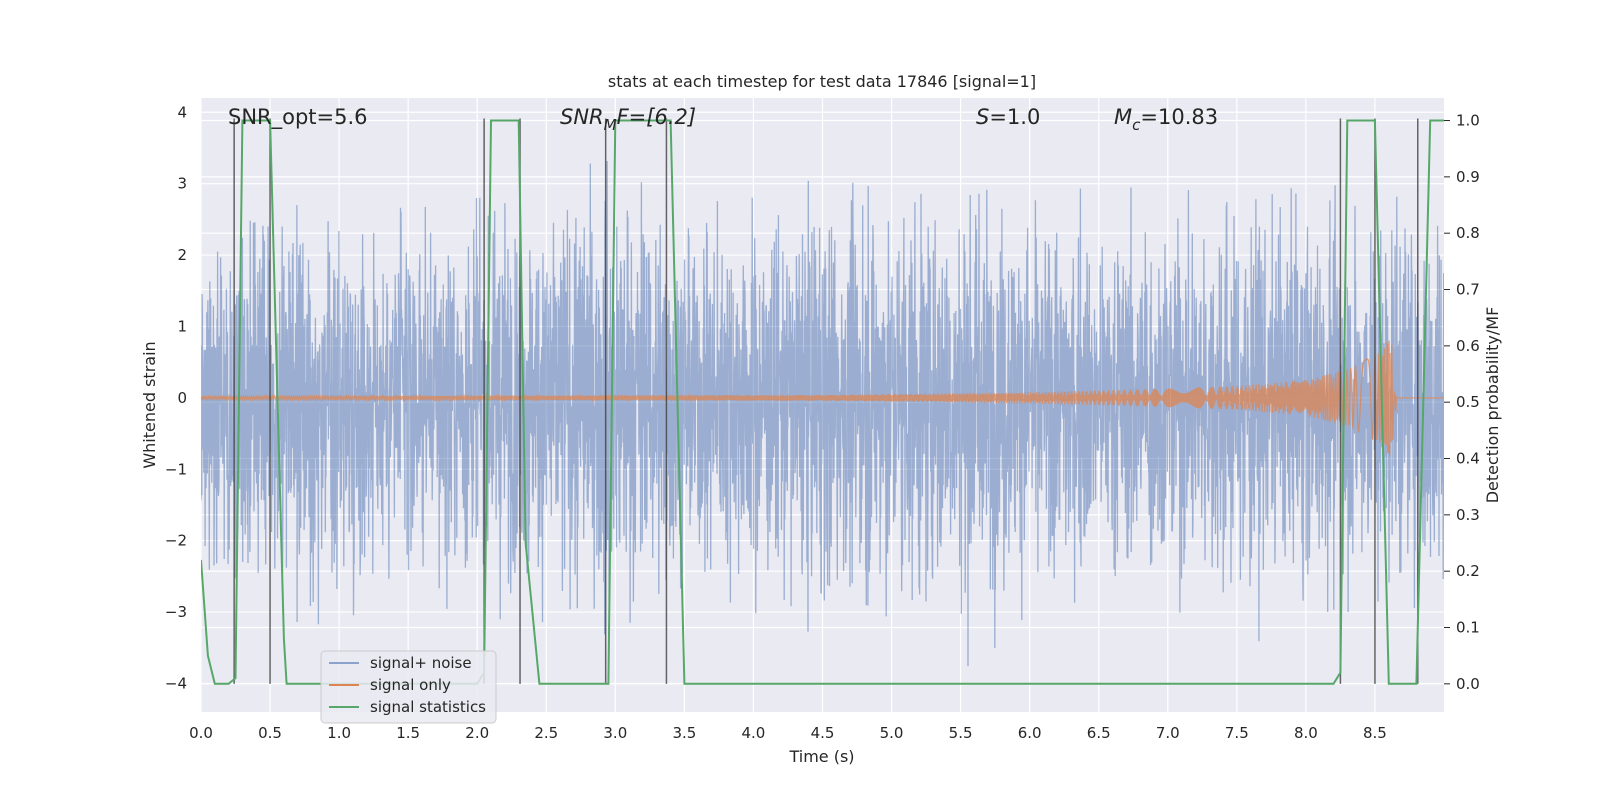  Describe the element at coordinates (182, 112) in the screenshot. I see `y-tick-label-left: 4` at that location.